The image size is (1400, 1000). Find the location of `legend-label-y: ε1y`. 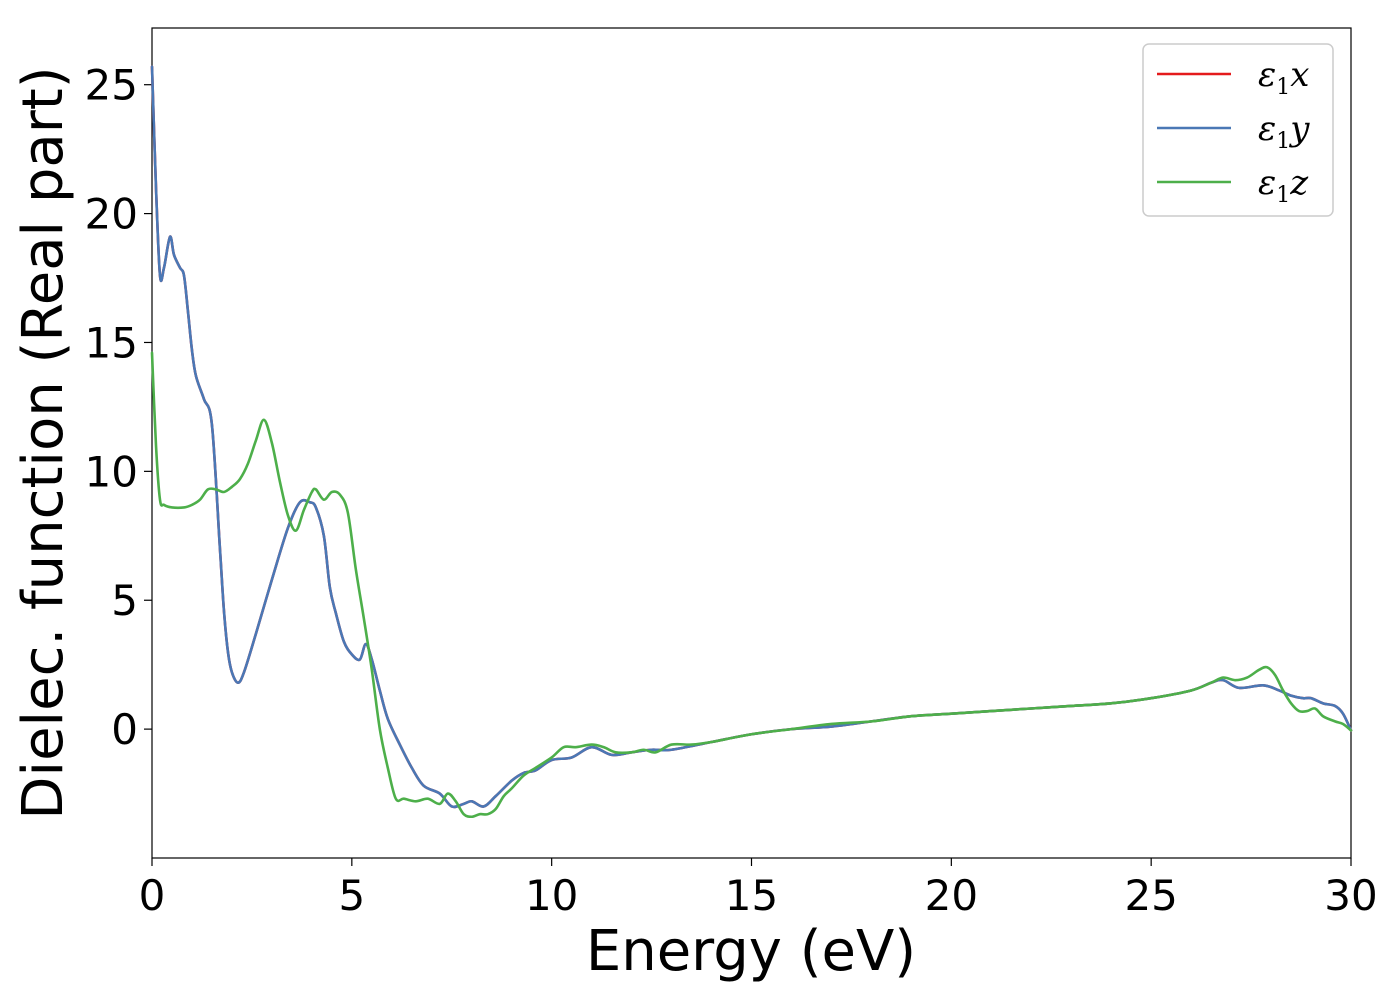

legend-label-y: ε1y is located at coordinates (1284, 131).